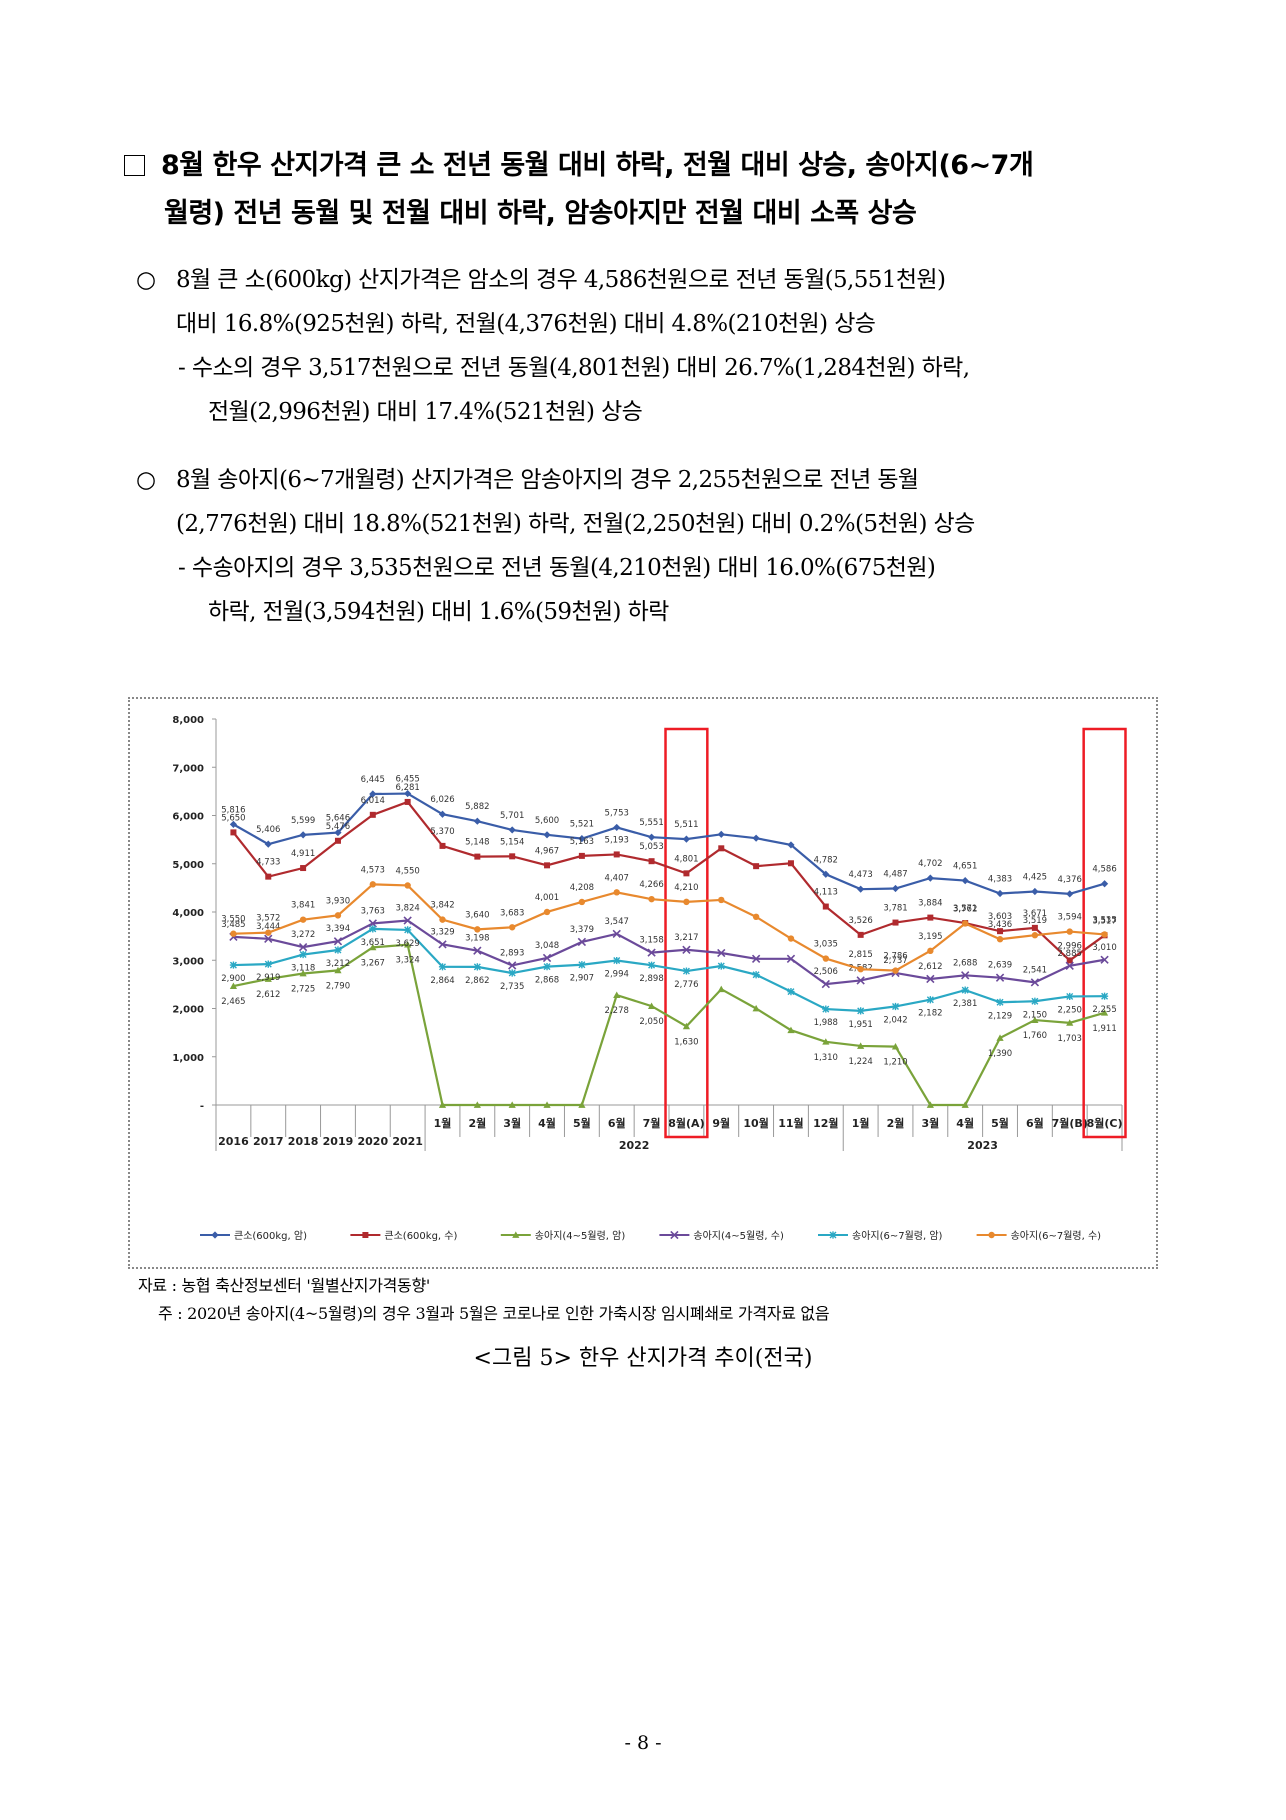 This screenshot has height=1820, width=1286. Describe the element at coordinates (547, 851) in the screenshot. I see `data-label: 4,967` at that location.